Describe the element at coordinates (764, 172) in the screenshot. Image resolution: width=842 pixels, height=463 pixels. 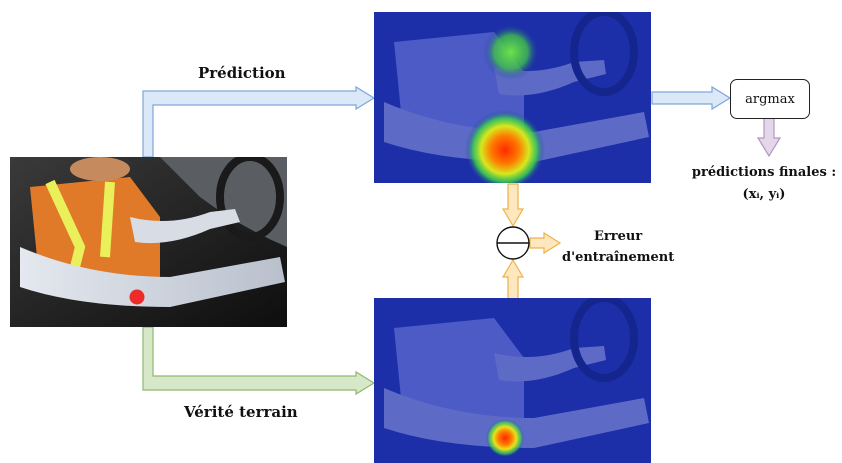
I see `final-predictions-line1: prédictions finales :` at that location.